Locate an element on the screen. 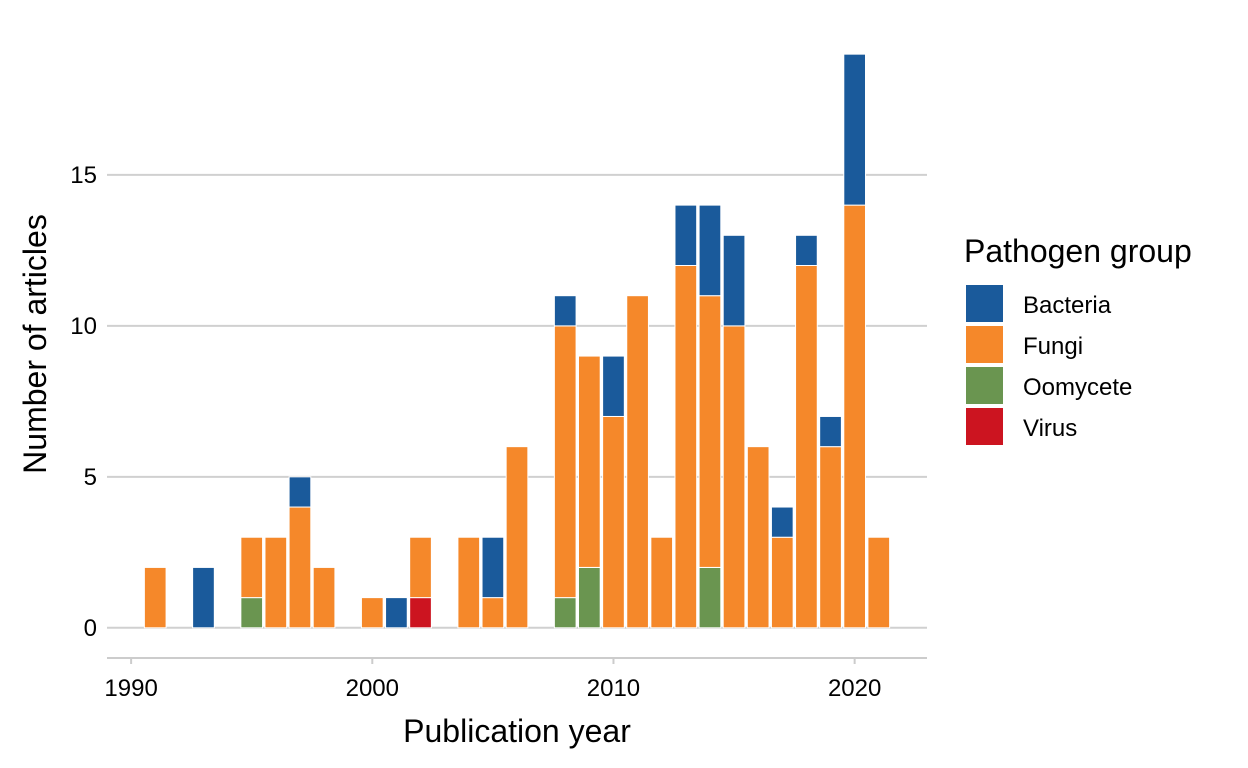 The width and height of the screenshot is (1248, 768). bar-fungi-2010 is located at coordinates (613, 522).